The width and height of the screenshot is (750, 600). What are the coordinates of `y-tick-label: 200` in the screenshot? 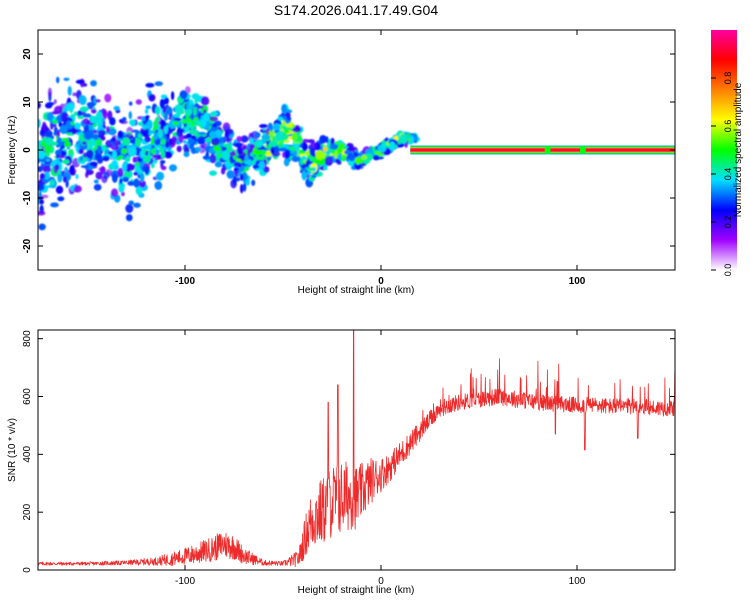 It's located at (27, 511).